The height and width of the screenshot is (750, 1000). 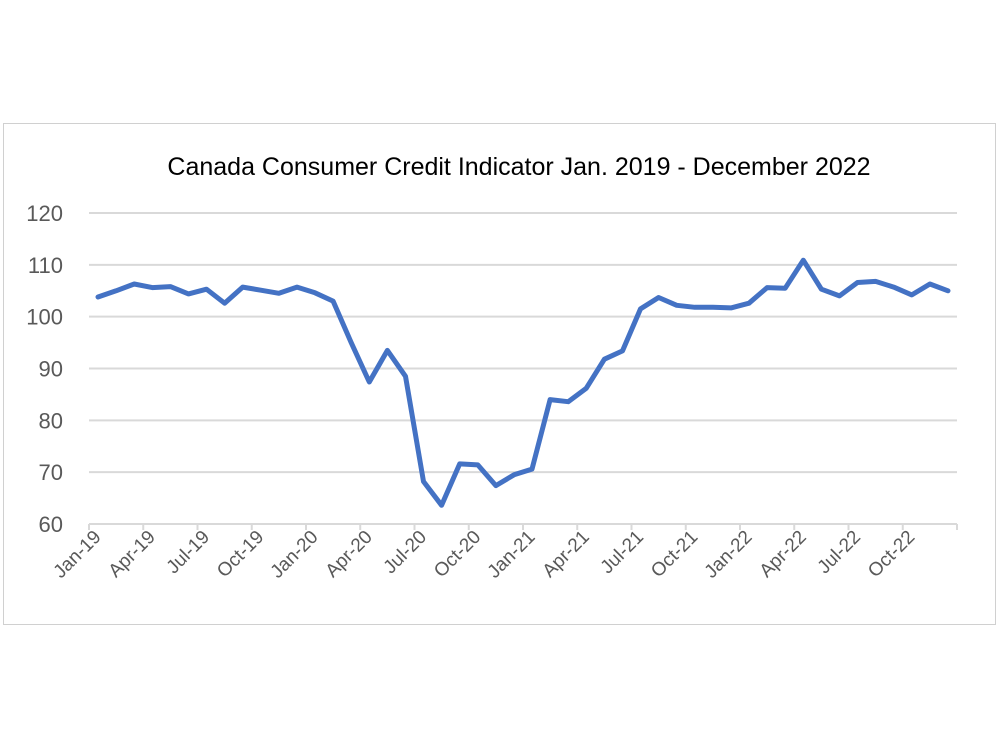 I want to click on x-tick-label: Oct-21, so click(x=674, y=554).